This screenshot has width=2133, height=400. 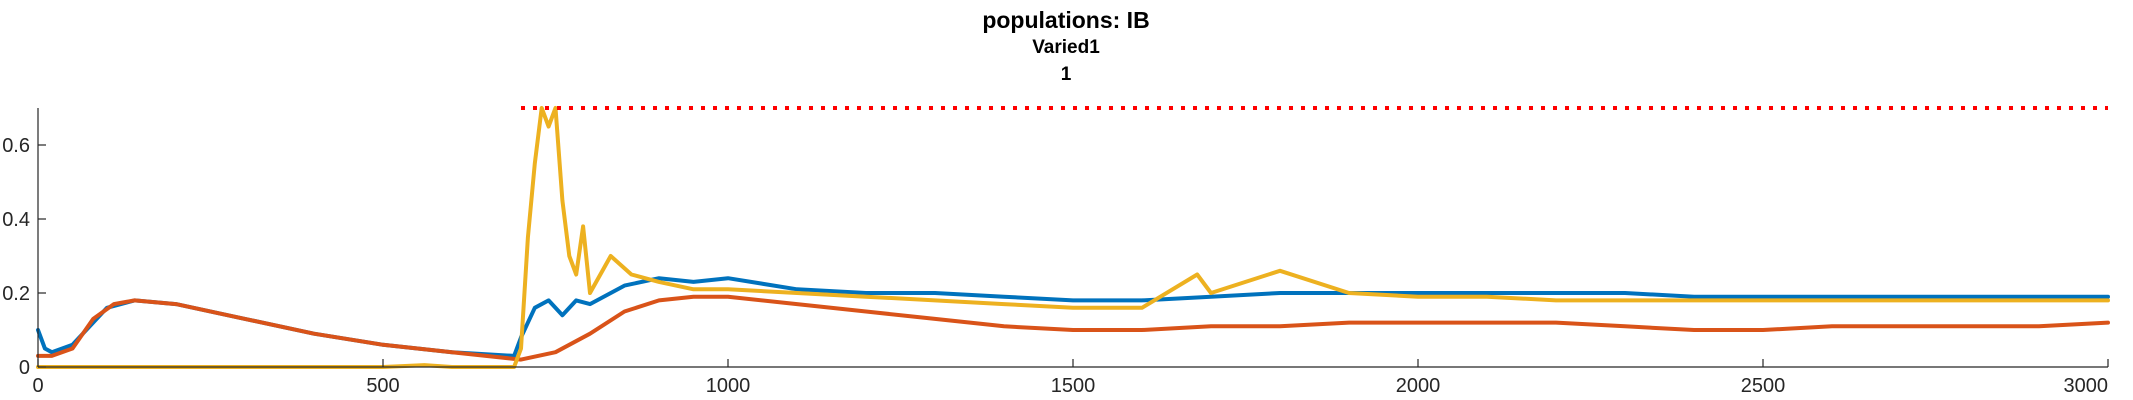 What do you see at coordinates (16, 294) in the screenshot?
I see `y-tick-label: 0.2` at bounding box center [16, 294].